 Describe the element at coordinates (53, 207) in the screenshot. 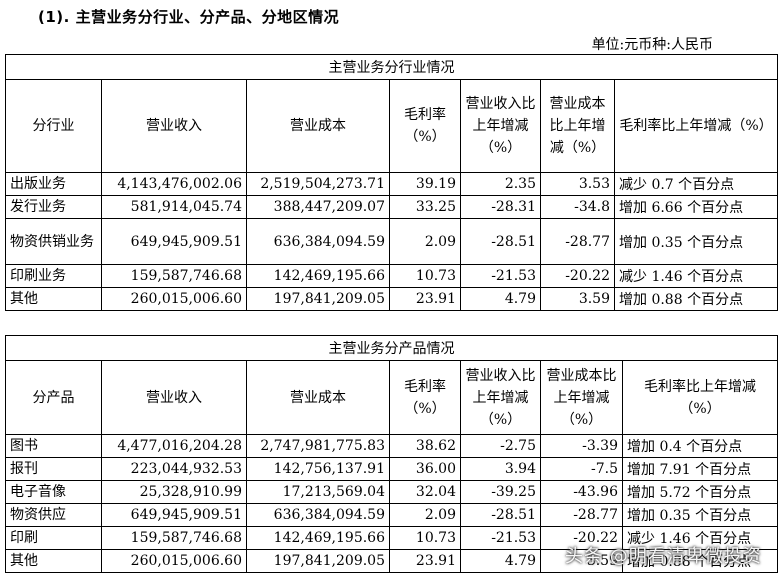

I see `row-label-cell: 发行业务` at that location.